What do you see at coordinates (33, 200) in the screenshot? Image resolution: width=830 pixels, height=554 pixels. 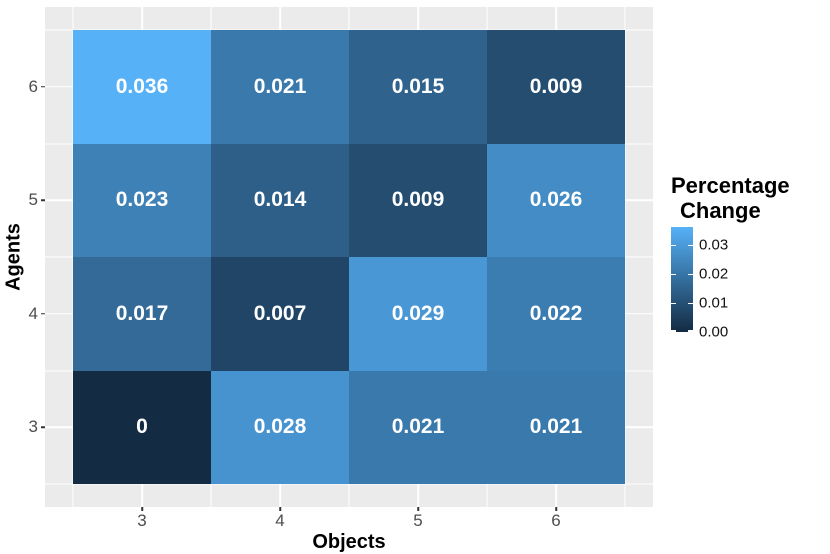 I see `y-tick-label: 5` at bounding box center [33, 200].